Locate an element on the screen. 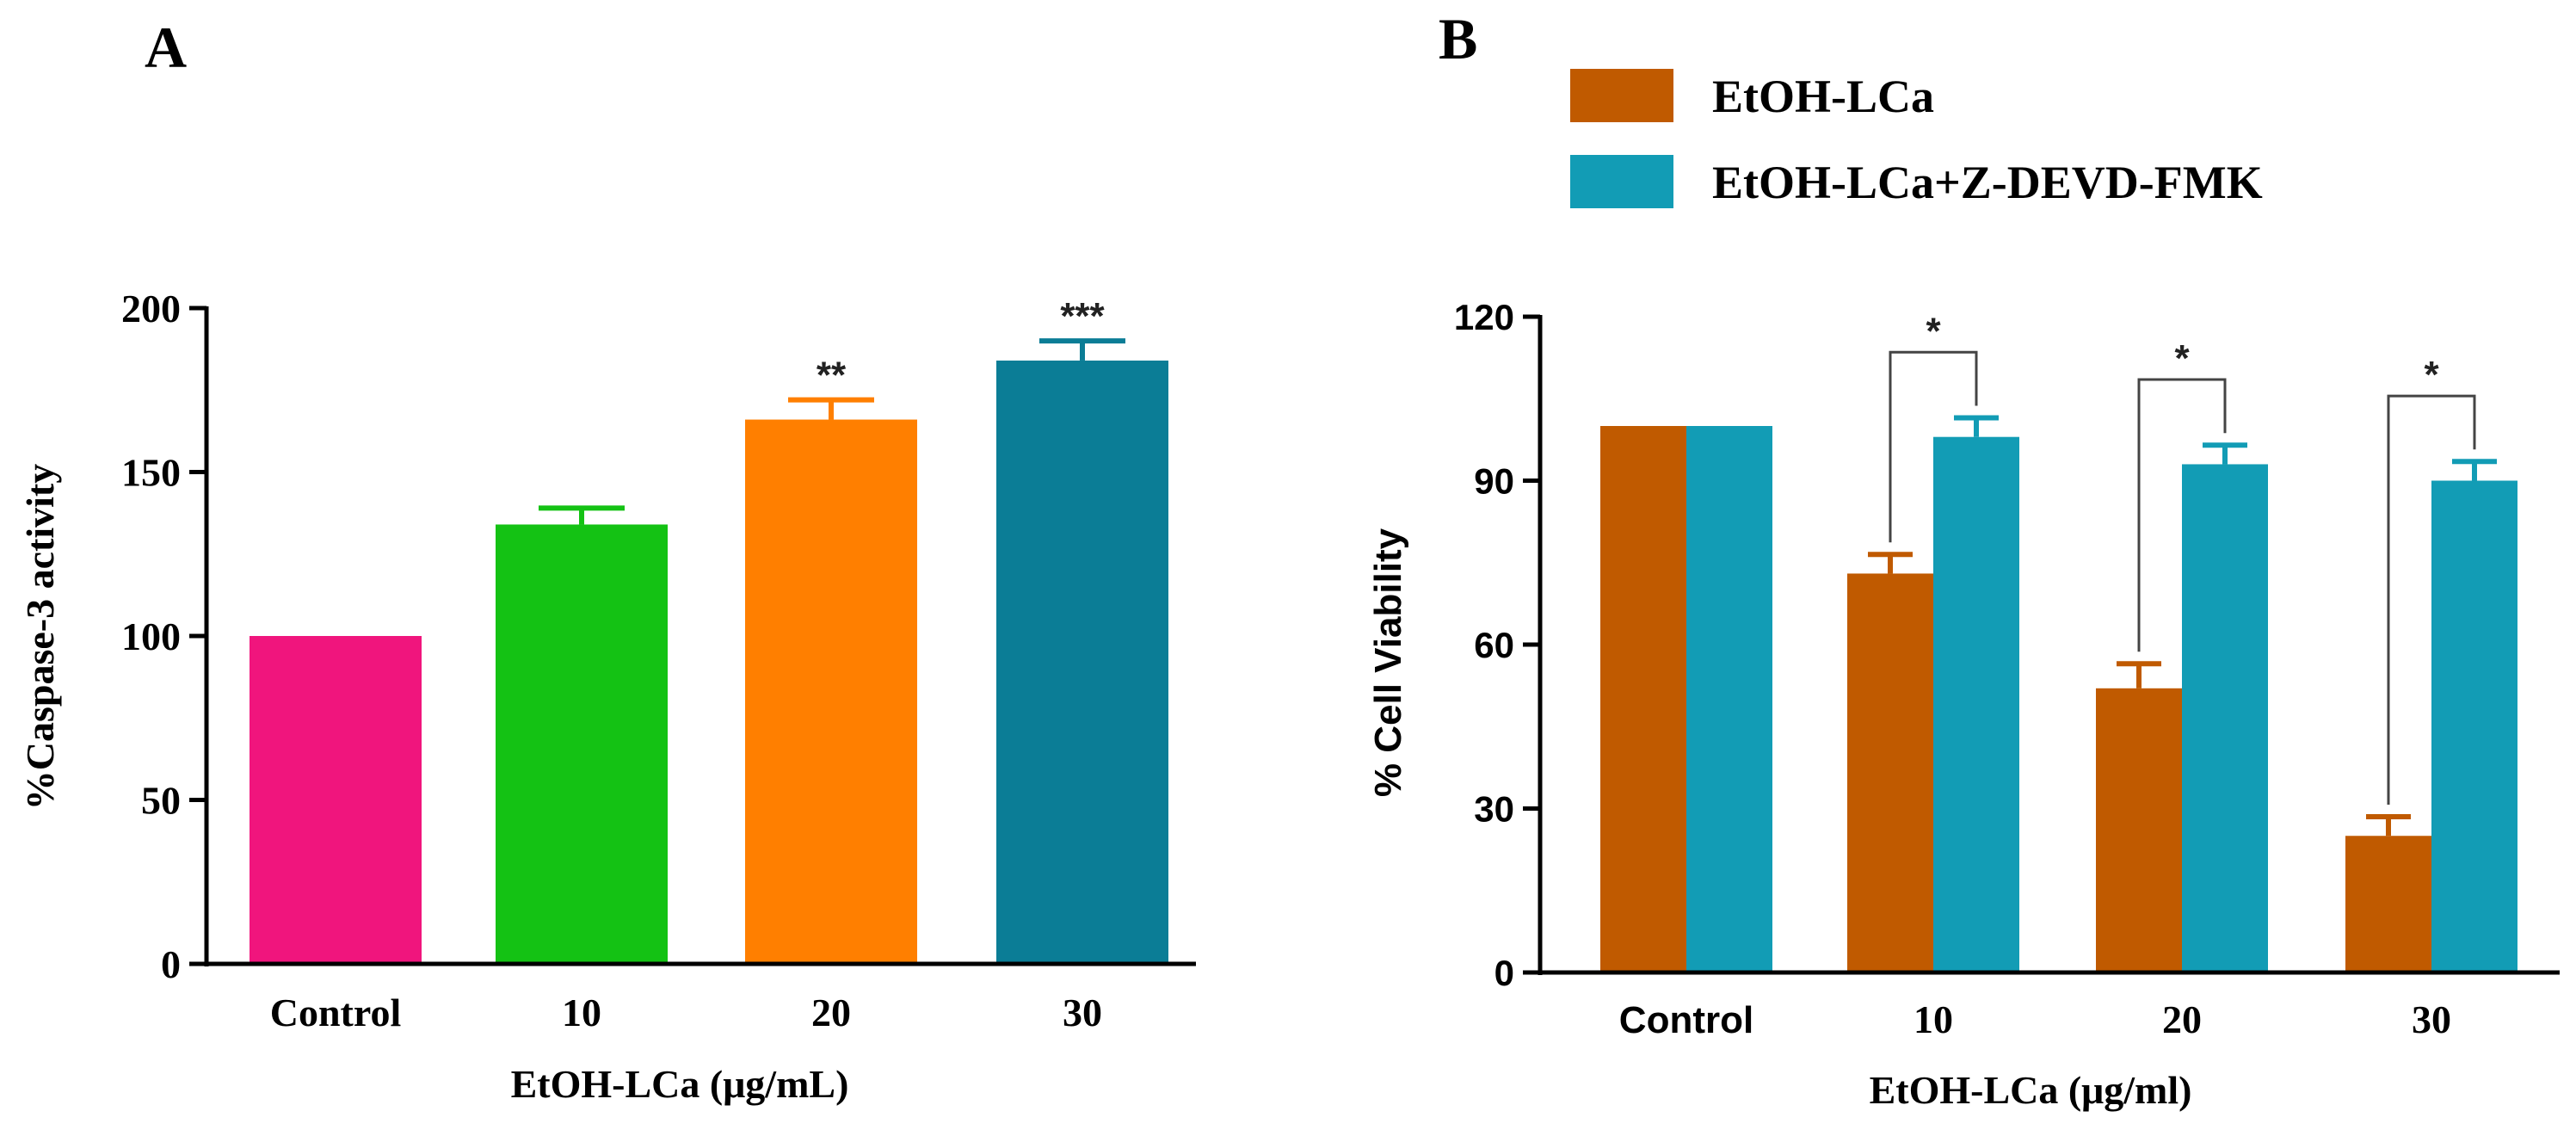 This screenshot has width=2576, height=1136. panel-b-bar-s1-c2 is located at coordinates (2225, 718).